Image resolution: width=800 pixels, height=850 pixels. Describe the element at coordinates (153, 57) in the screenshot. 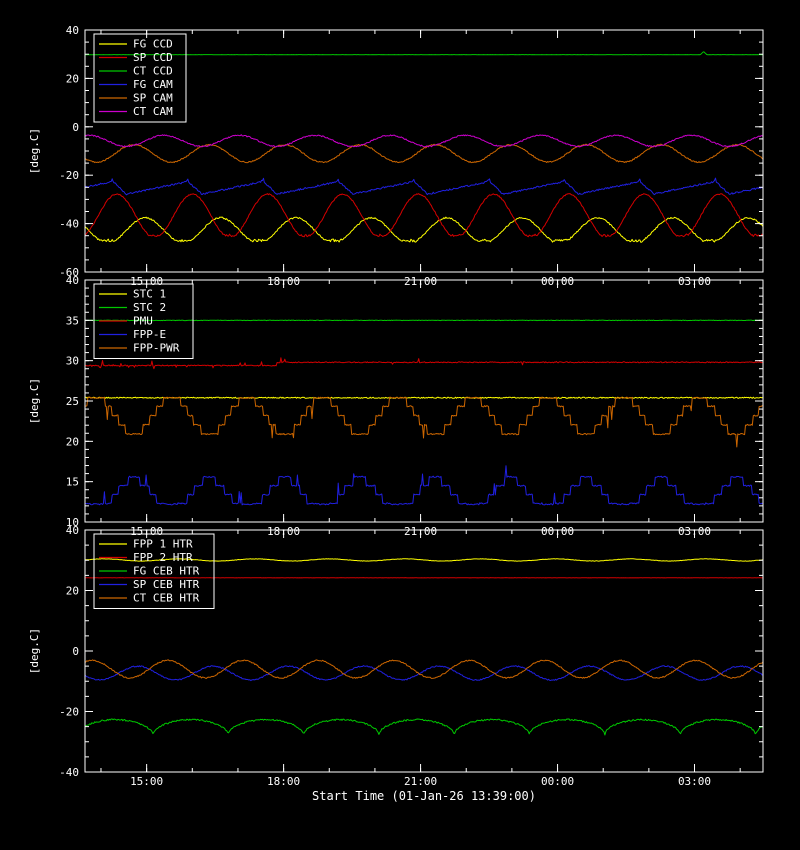

I see `legend-label: SP CCD` at that location.